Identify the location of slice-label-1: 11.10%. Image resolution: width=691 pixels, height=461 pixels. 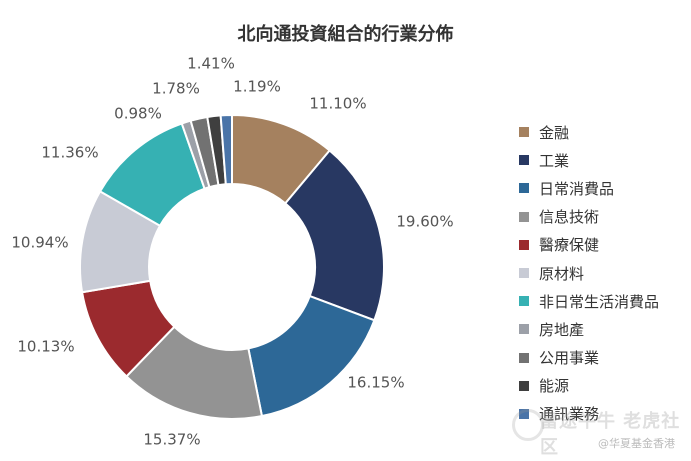
(337, 104).